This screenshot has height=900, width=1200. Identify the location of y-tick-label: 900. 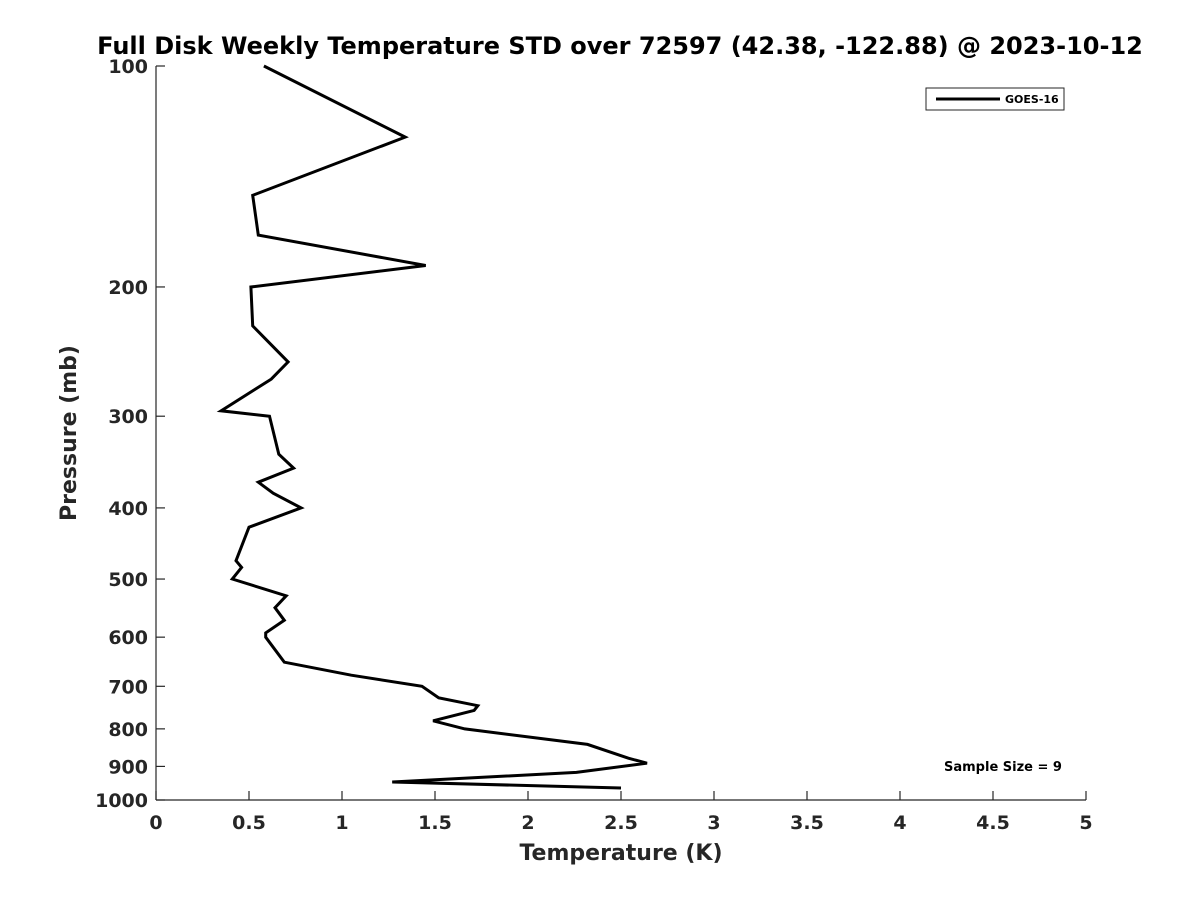
(128, 767).